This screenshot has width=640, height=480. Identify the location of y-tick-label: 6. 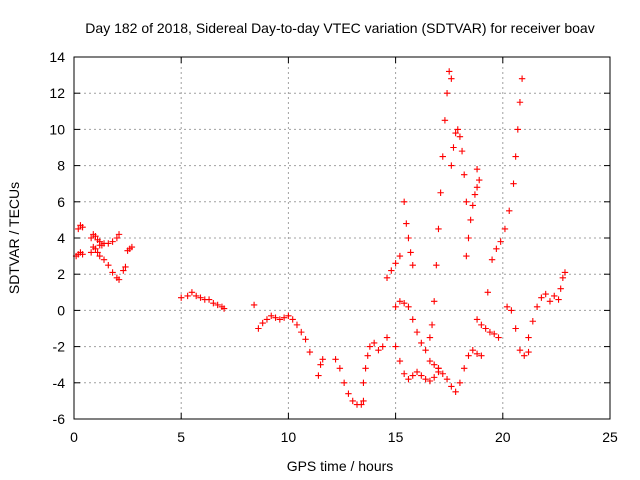
(61, 202).